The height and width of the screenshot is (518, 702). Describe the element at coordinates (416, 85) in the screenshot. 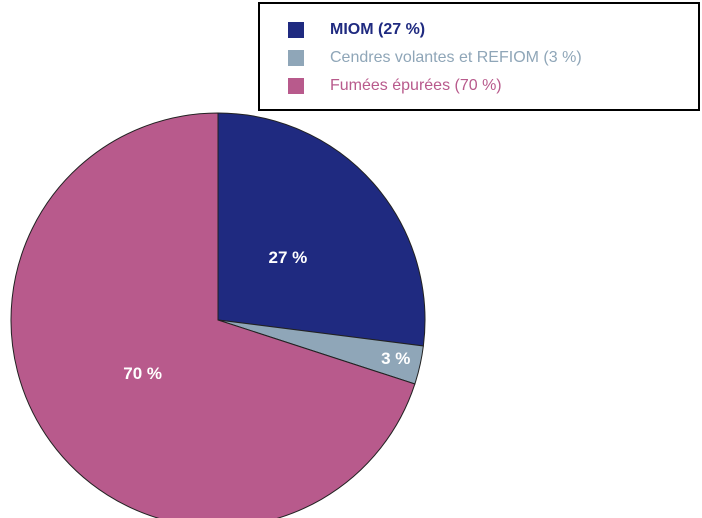

I see `legend-label: Fumées épurées (70 %)` at that location.